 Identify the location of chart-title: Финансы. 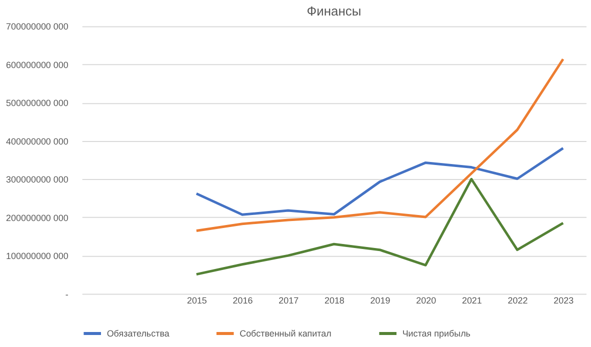
(334, 10).